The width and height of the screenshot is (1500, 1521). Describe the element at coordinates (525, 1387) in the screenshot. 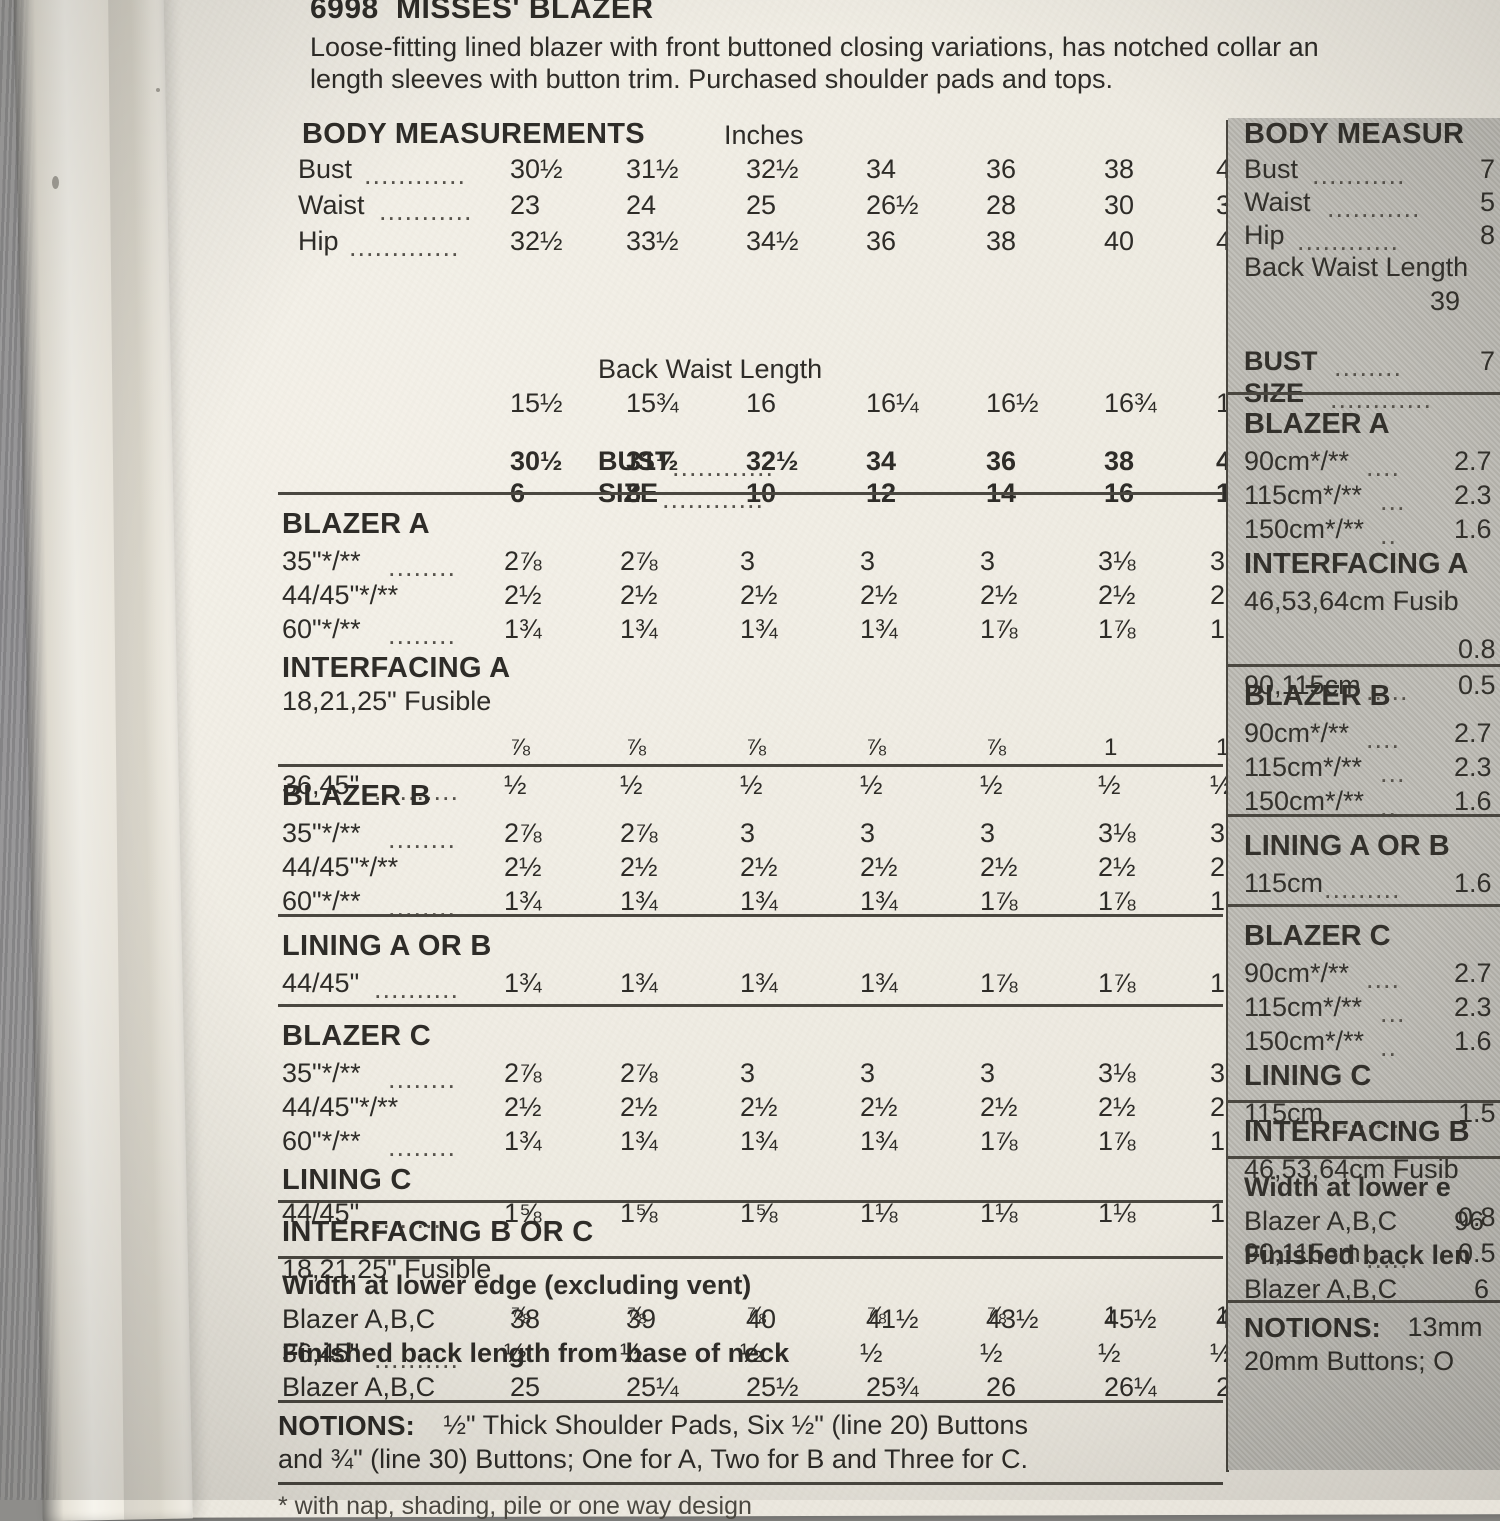

I see `cell-value: 25` at that location.